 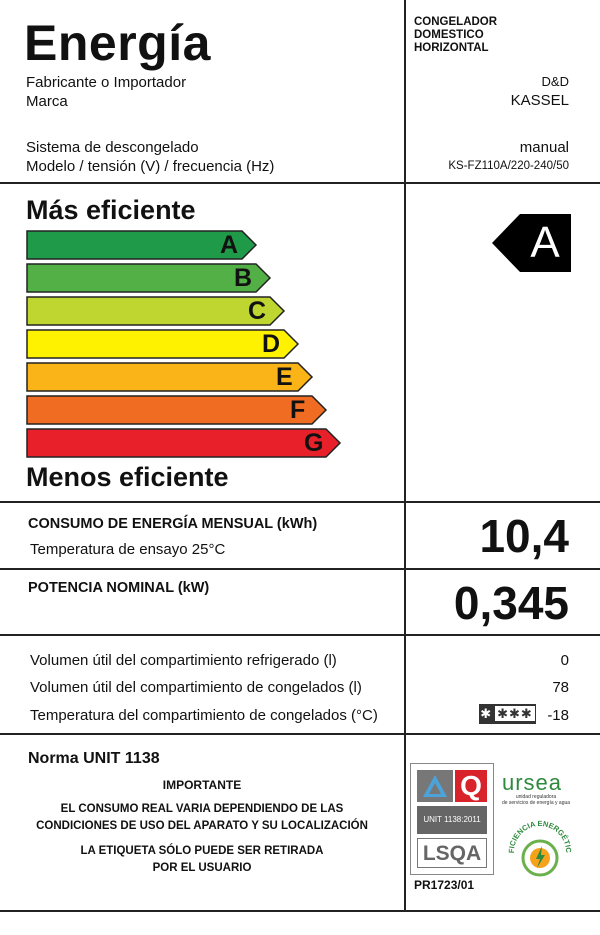 I want to click on ursea-logo: ursea, so click(x=532, y=782).